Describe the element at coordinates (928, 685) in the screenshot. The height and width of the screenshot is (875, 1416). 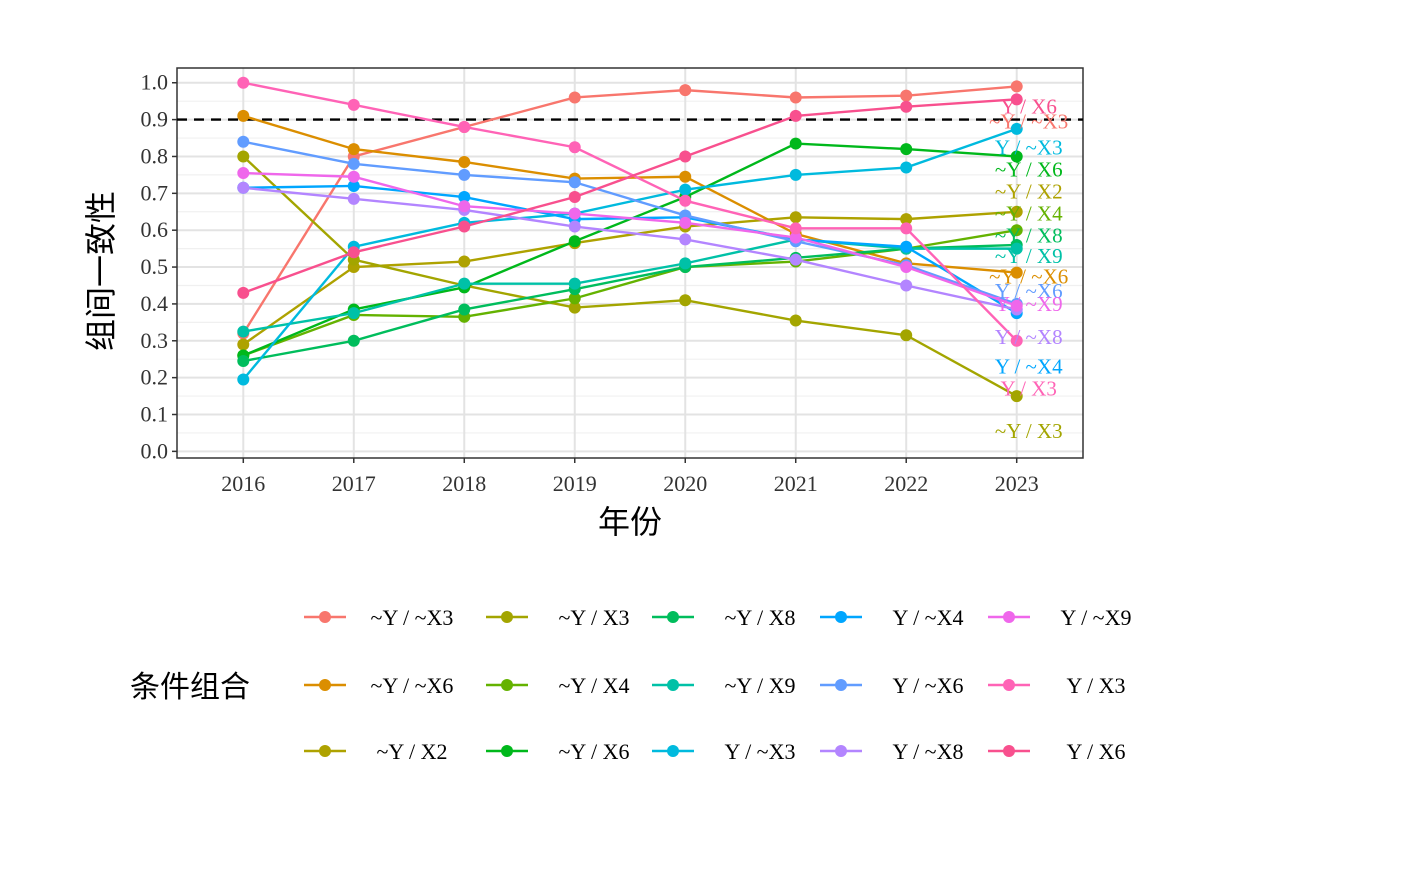
I see `legend-label: Y / ~X6` at that location.